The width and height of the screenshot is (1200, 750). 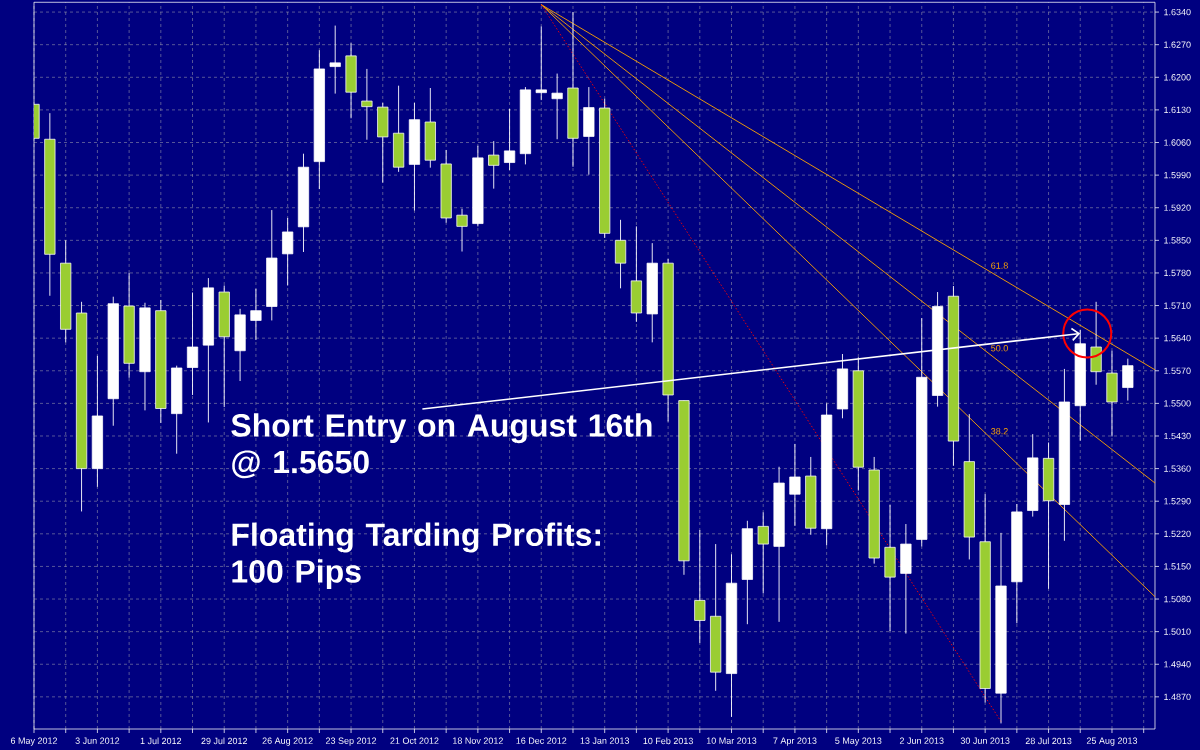 What do you see at coordinates (1177, 534) in the screenshot?
I see `y-tick-label: 1.5220` at bounding box center [1177, 534].